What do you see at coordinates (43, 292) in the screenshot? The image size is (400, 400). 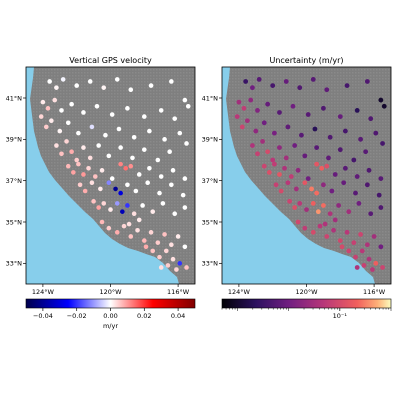 I see `x-tick-label: 124°W` at bounding box center [43, 292].